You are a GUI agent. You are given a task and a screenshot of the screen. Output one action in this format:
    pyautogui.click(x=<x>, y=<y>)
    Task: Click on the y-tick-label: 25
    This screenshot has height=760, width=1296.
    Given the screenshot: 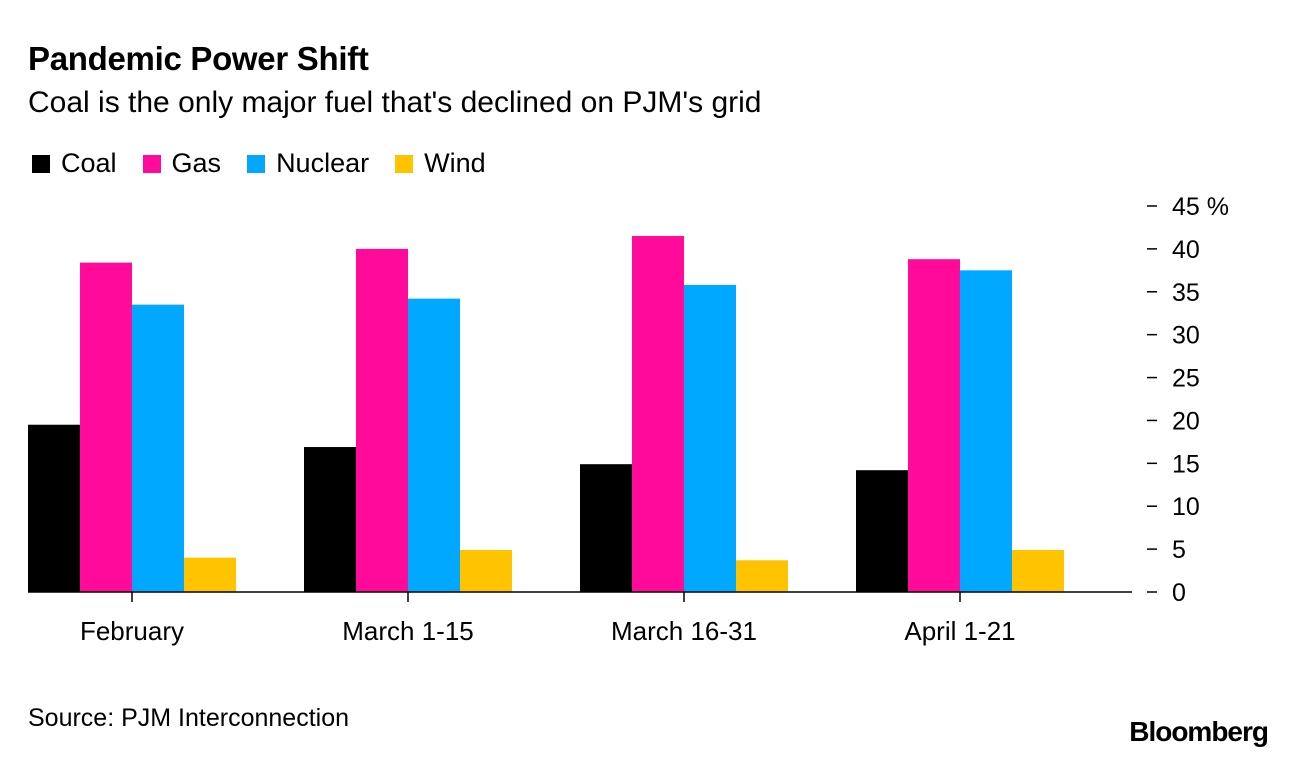 What is the action you would take?
    pyautogui.click(x=1186, y=379)
    